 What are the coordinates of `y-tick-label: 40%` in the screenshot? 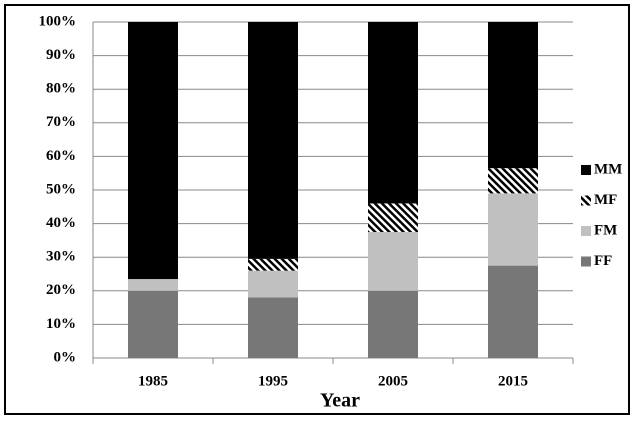 It's located at (61, 223).